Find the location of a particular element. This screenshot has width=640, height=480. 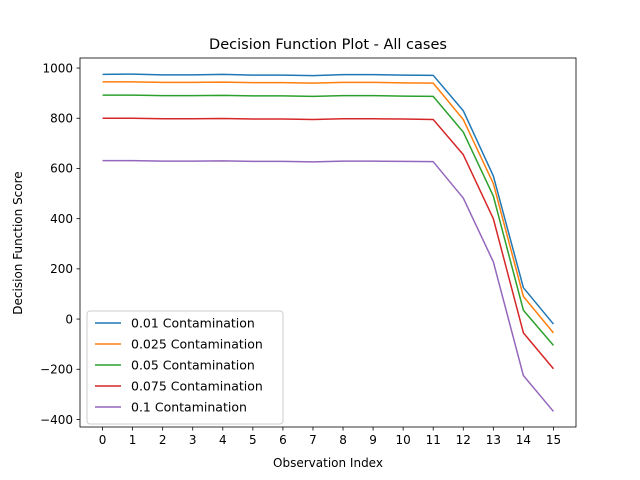

y-tick-label: 0 is located at coordinates (69, 319).